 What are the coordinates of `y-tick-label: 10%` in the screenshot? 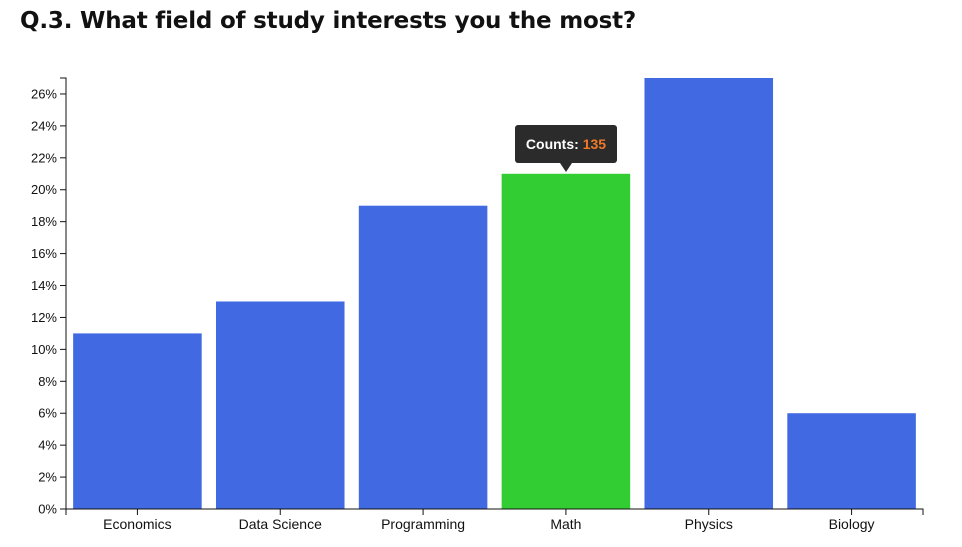 It's located at (44, 349).